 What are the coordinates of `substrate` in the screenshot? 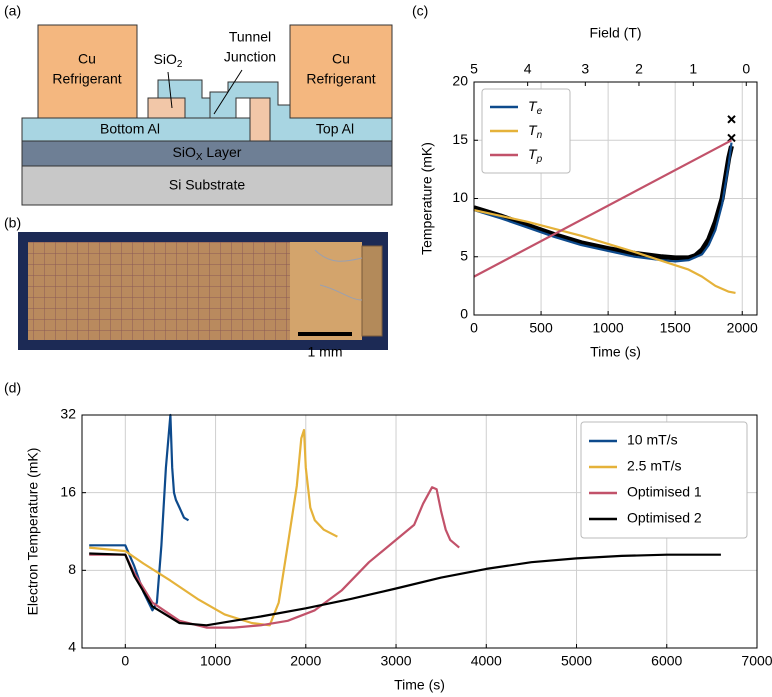 It's located at (207, 185).